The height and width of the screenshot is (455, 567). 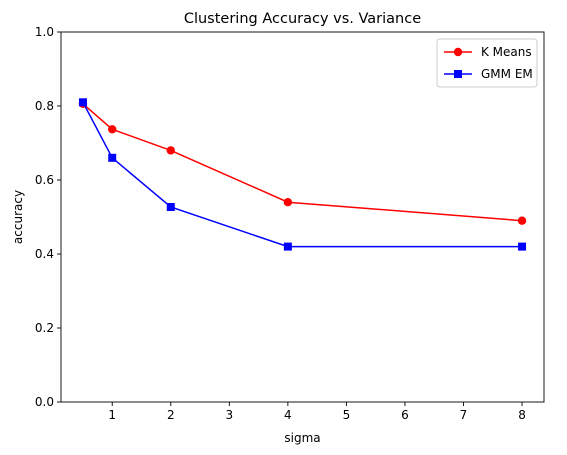 I want to click on y-tick-label: 0.2, so click(x=44, y=328).